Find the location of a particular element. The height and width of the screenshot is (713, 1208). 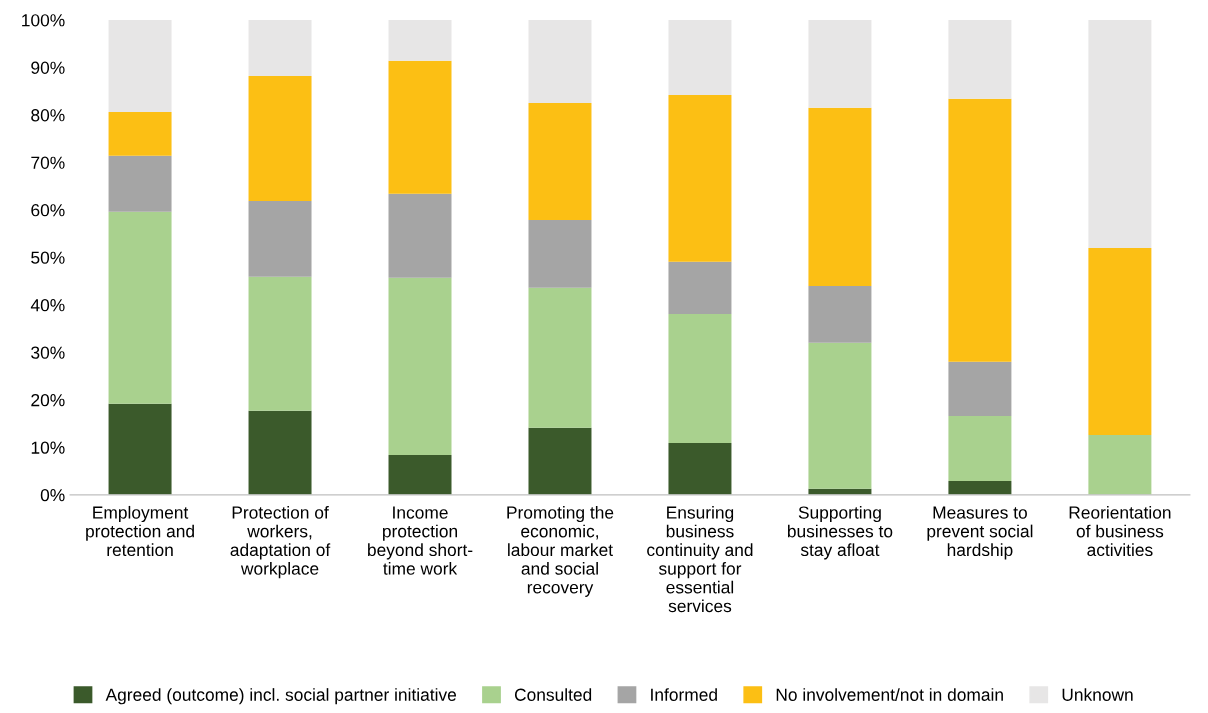

x-tick-label: Supporting businesses to stay afloat is located at coordinates (840, 532).